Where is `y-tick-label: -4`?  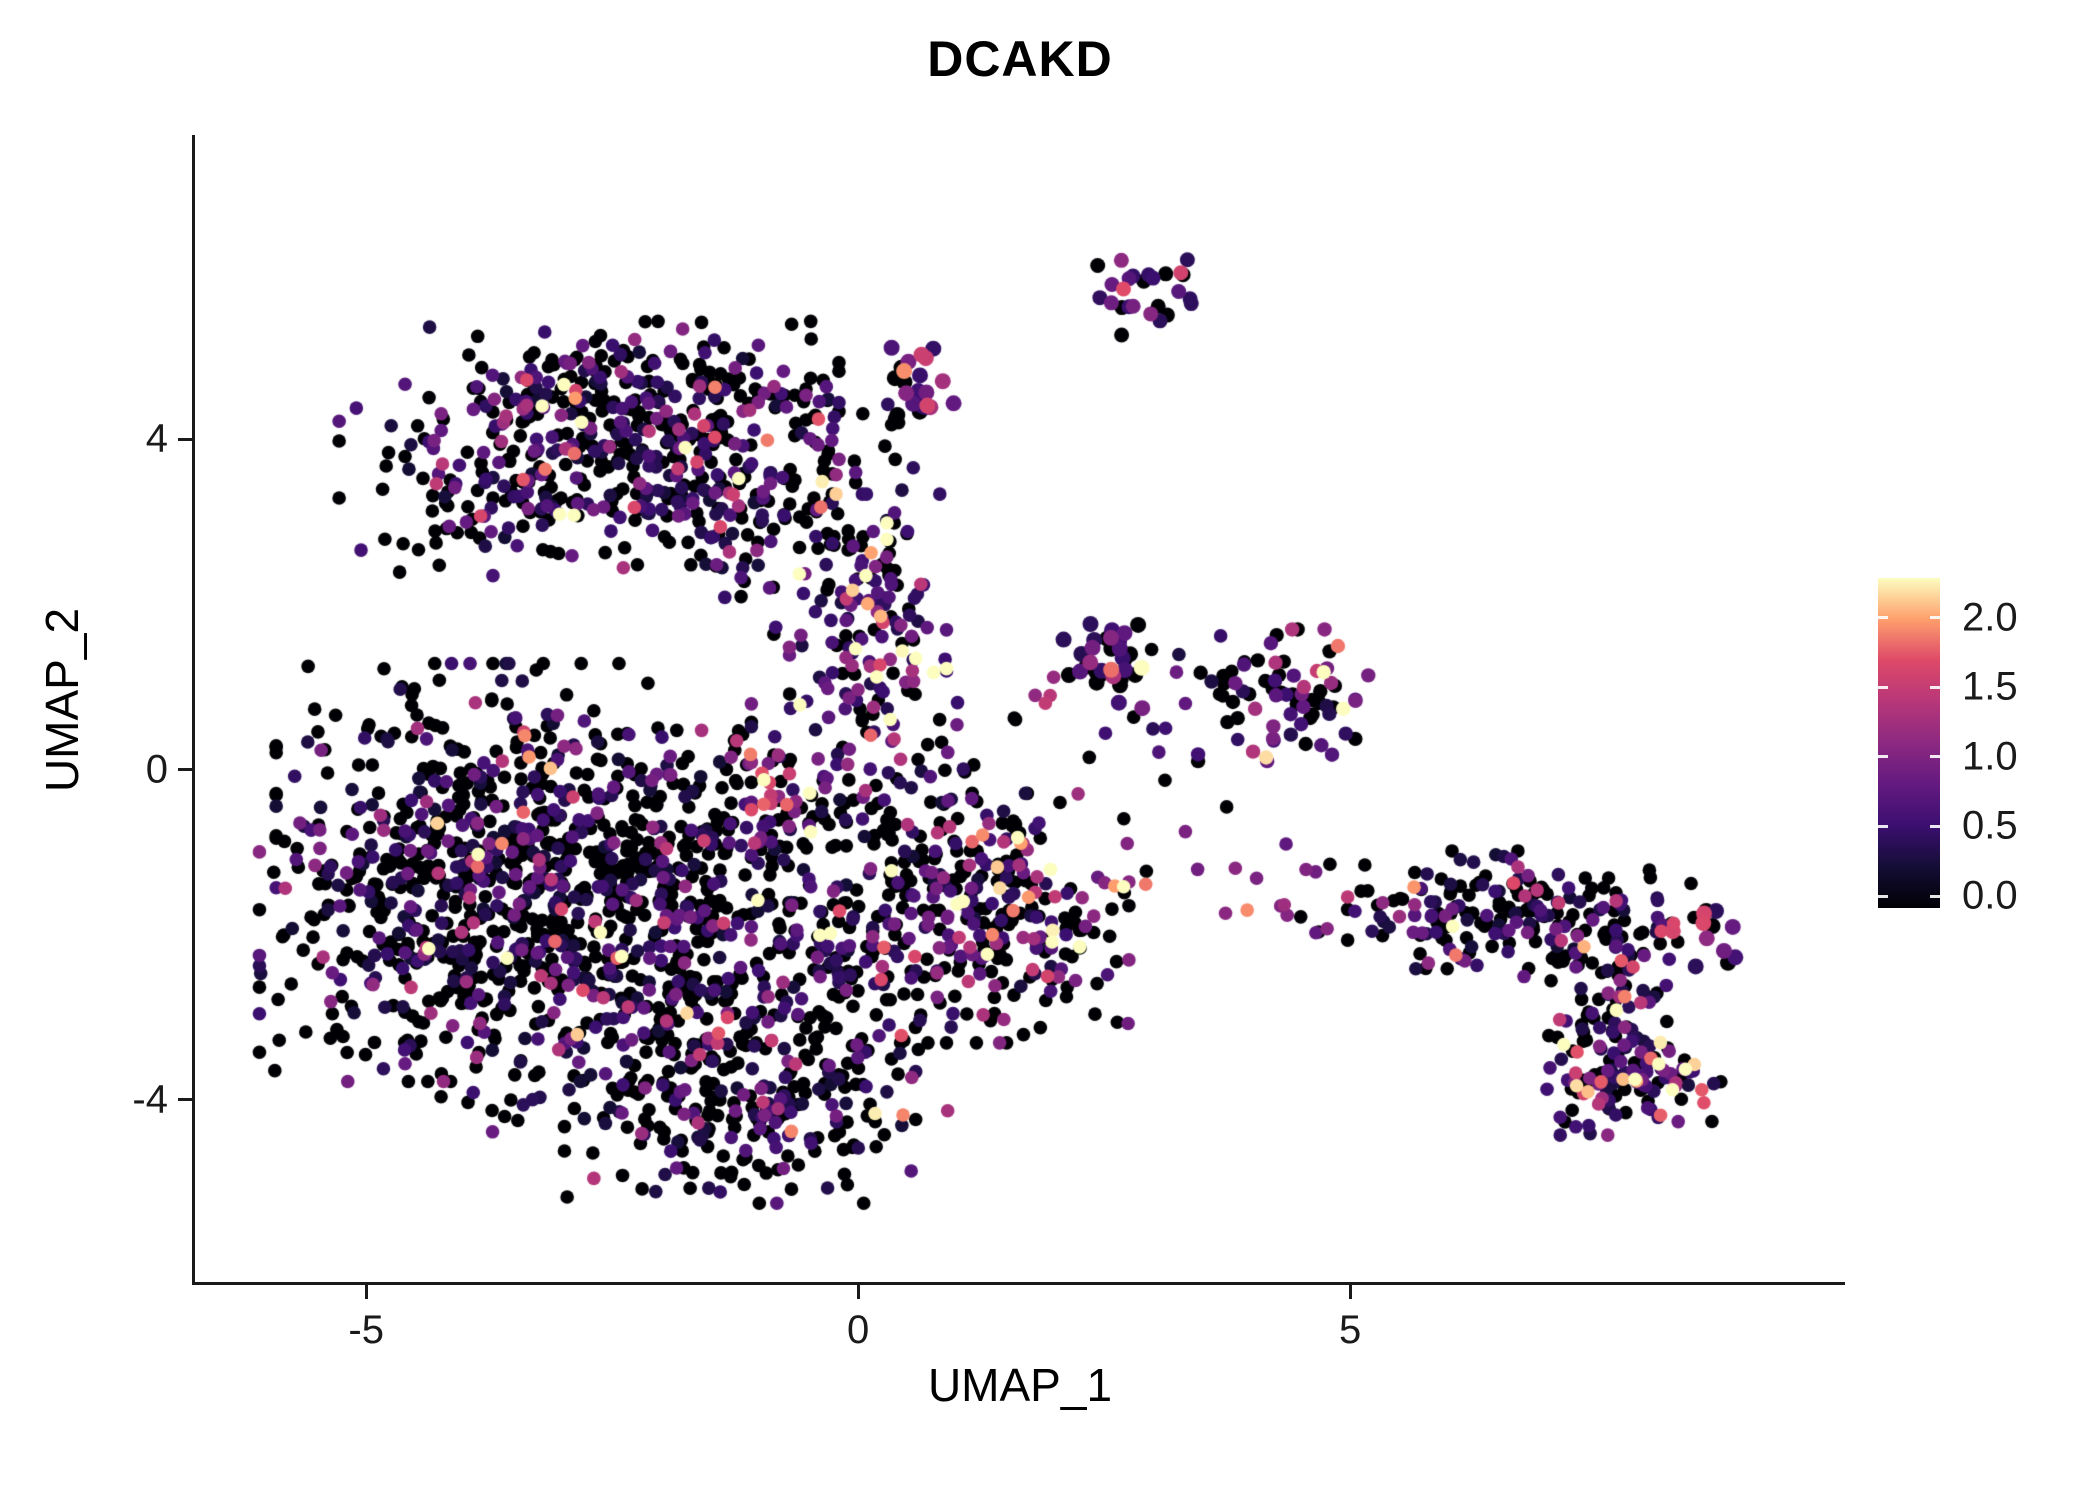 y-tick-label: -4 is located at coordinates (150, 1099).